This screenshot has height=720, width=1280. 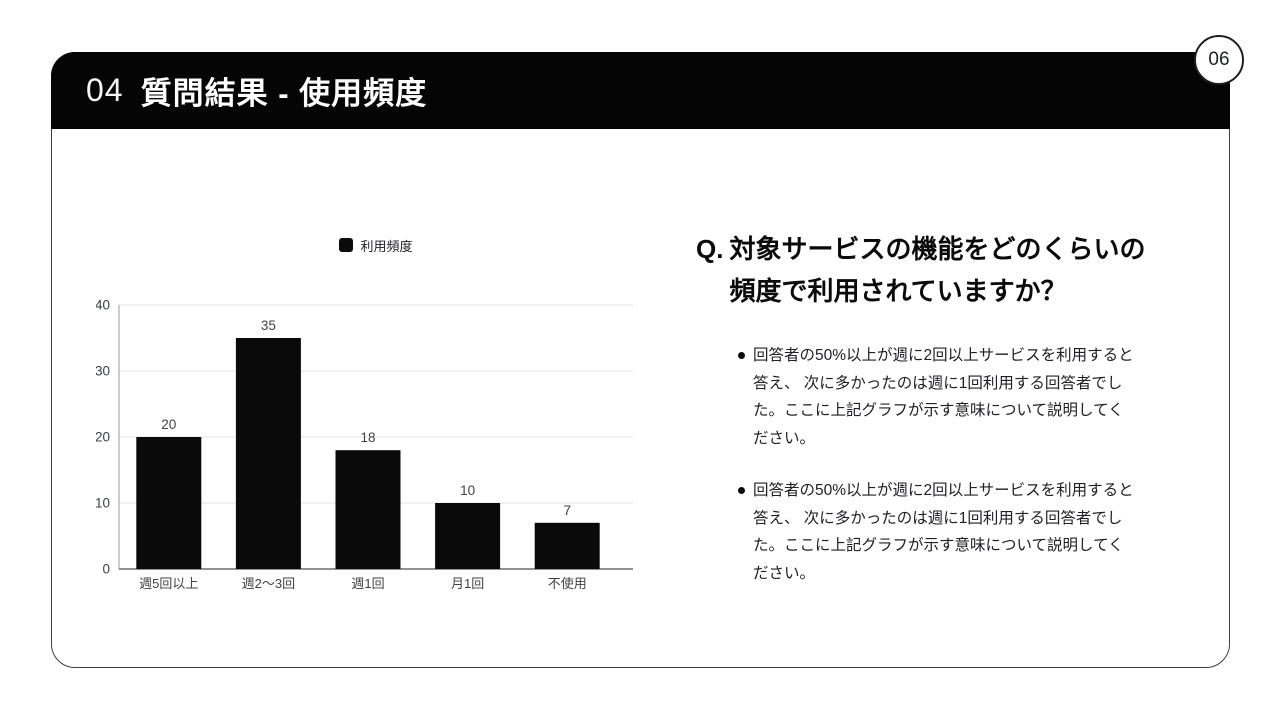 What do you see at coordinates (168, 424) in the screenshot?
I see `bar-value-label: 20` at bounding box center [168, 424].